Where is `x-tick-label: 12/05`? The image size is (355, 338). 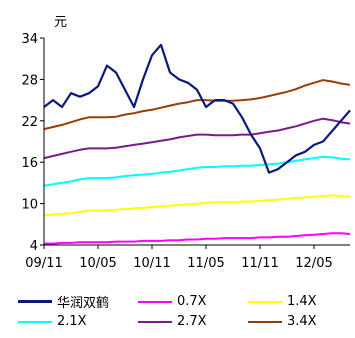 x-tick-label: 12/05 is located at coordinates (313, 263).